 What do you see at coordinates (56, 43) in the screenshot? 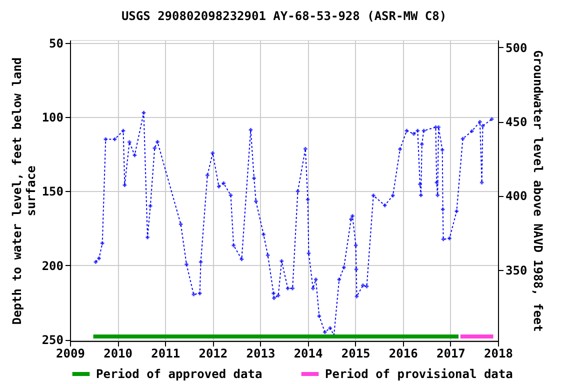
I see `y-tick-label: 50` at bounding box center [56, 43].